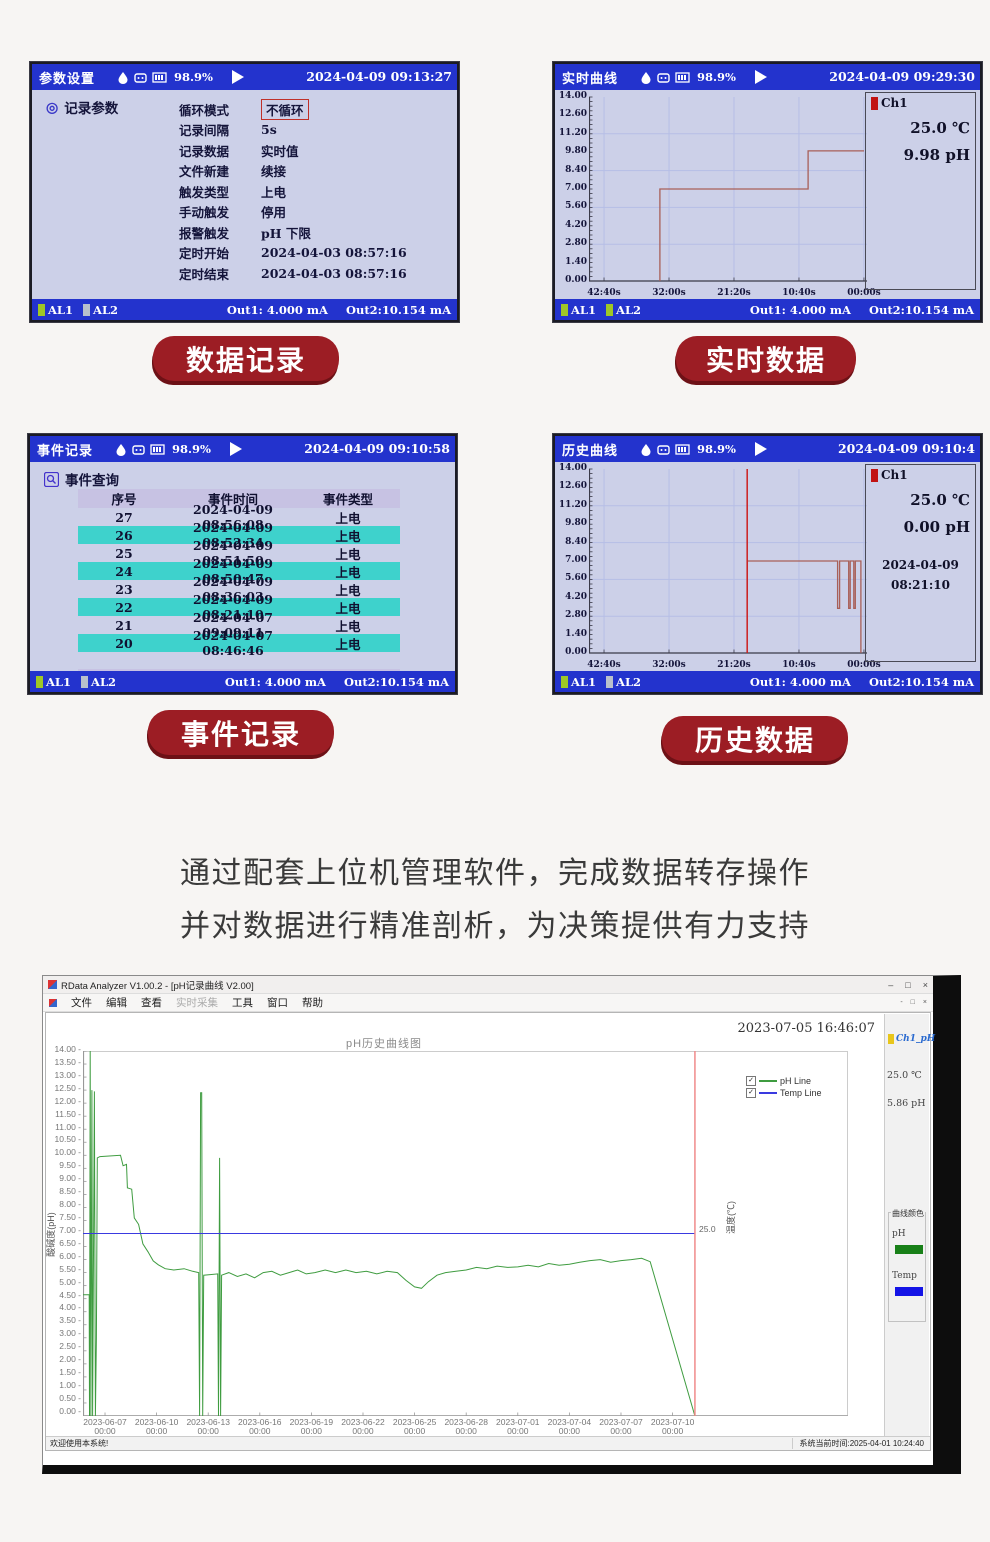  Describe the element at coordinates (572, 486) in the screenshot. I see `y-tick-label: 12.60` at that location.